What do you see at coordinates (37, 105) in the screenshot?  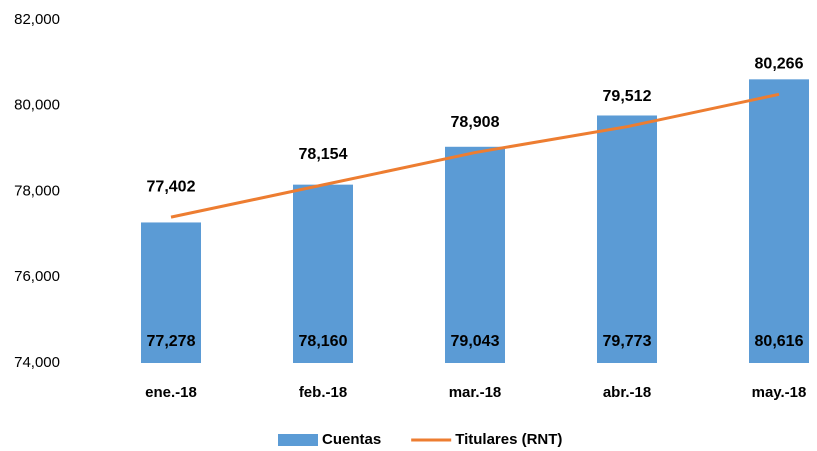 I see `y-tick-label: 80,000` at bounding box center [37, 105].